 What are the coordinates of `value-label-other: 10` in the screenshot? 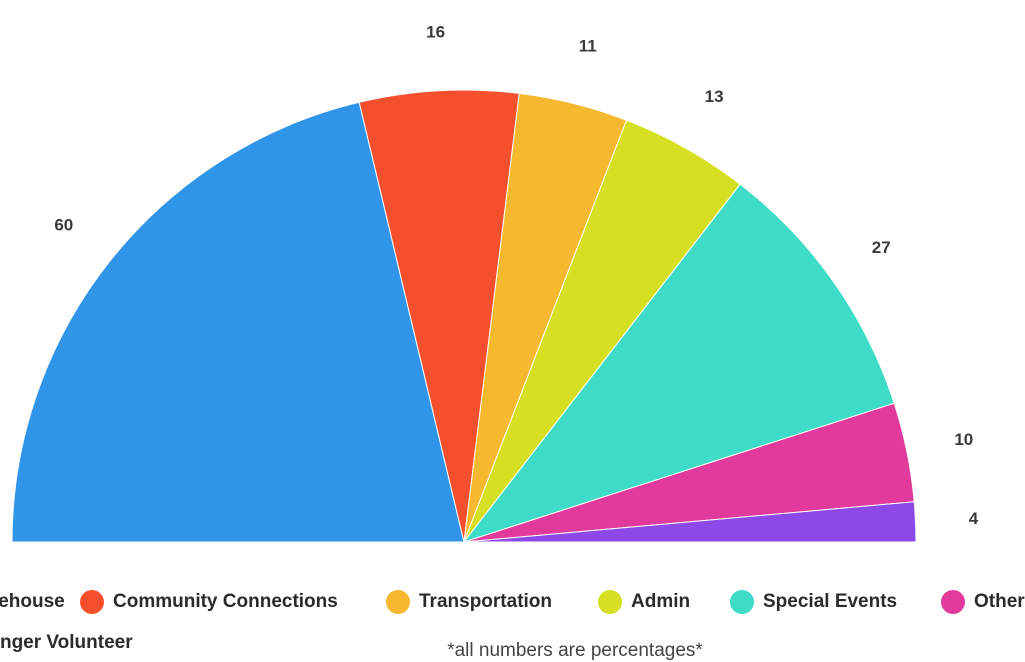 It's located at (963, 439).